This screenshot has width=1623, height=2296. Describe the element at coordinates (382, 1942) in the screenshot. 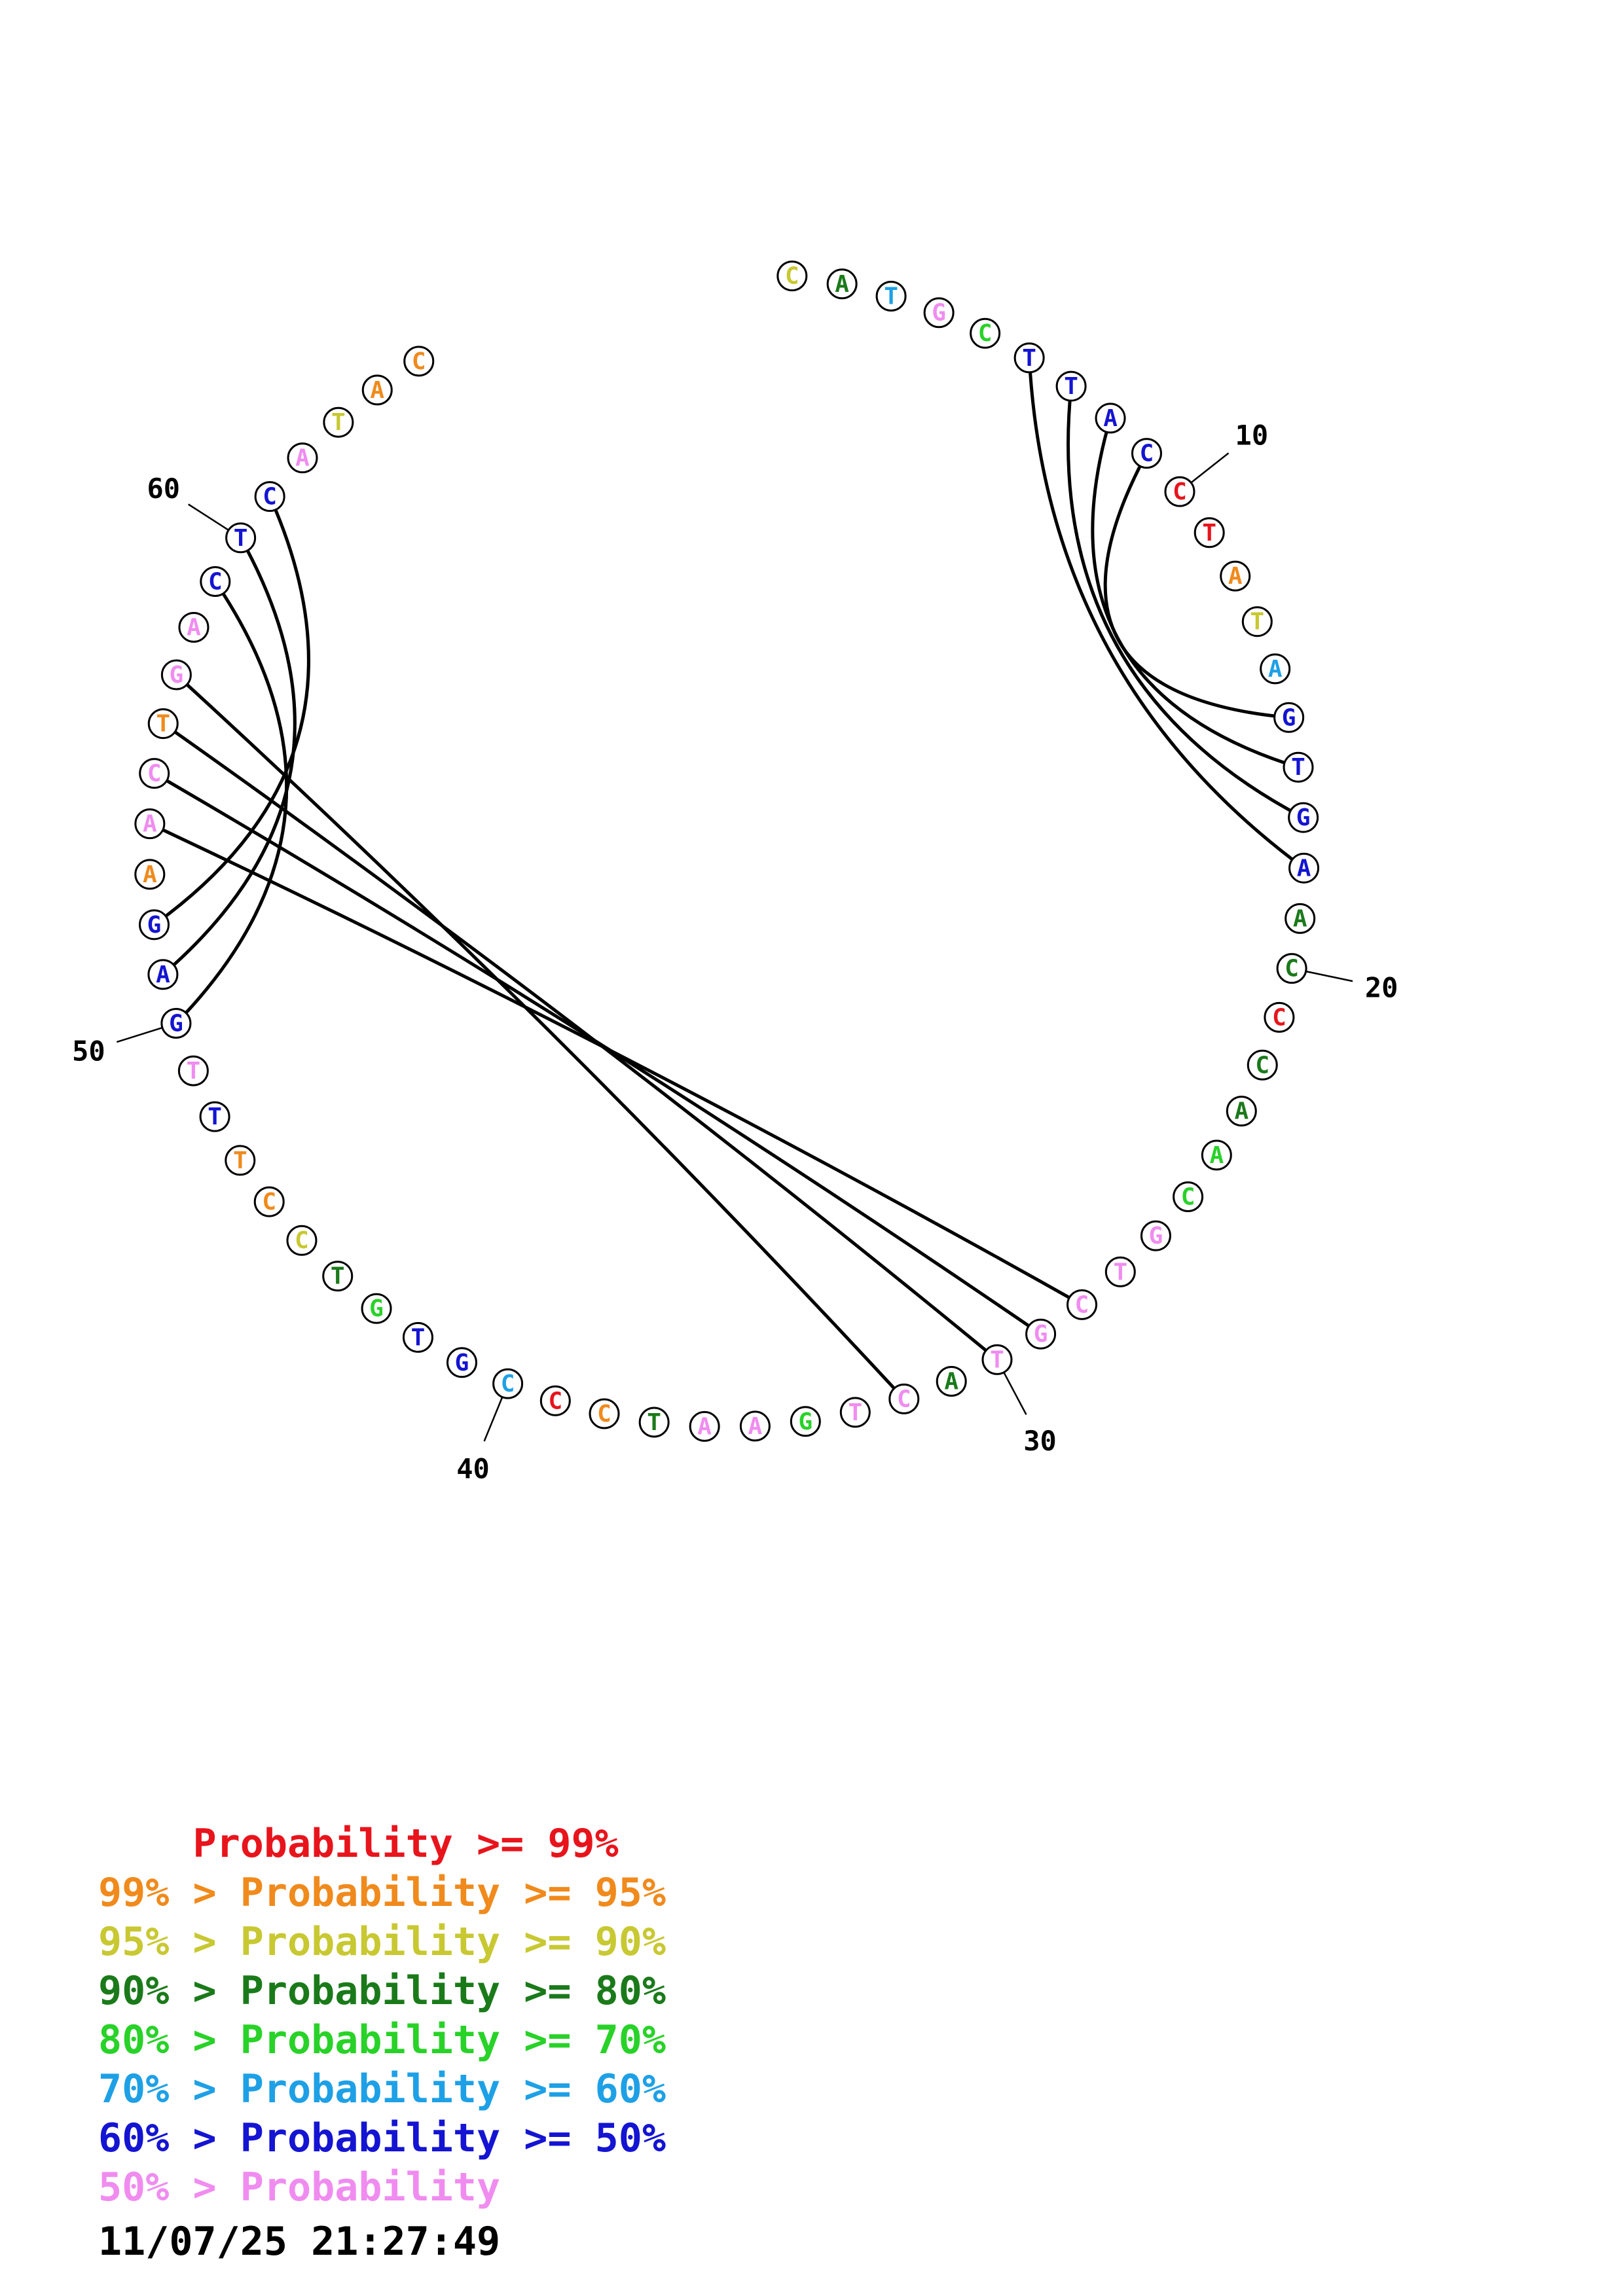

I see `legend-entry: 95% > Probability >= 90%` at that location.